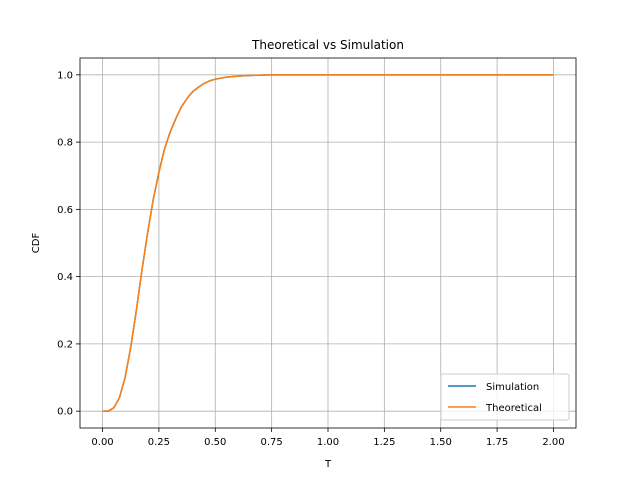 This screenshot has height=480, width=640. What do you see at coordinates (328, 442) in the screenshot?
I see `x-tick-label: 1.00` at bounding box center [328, 442].